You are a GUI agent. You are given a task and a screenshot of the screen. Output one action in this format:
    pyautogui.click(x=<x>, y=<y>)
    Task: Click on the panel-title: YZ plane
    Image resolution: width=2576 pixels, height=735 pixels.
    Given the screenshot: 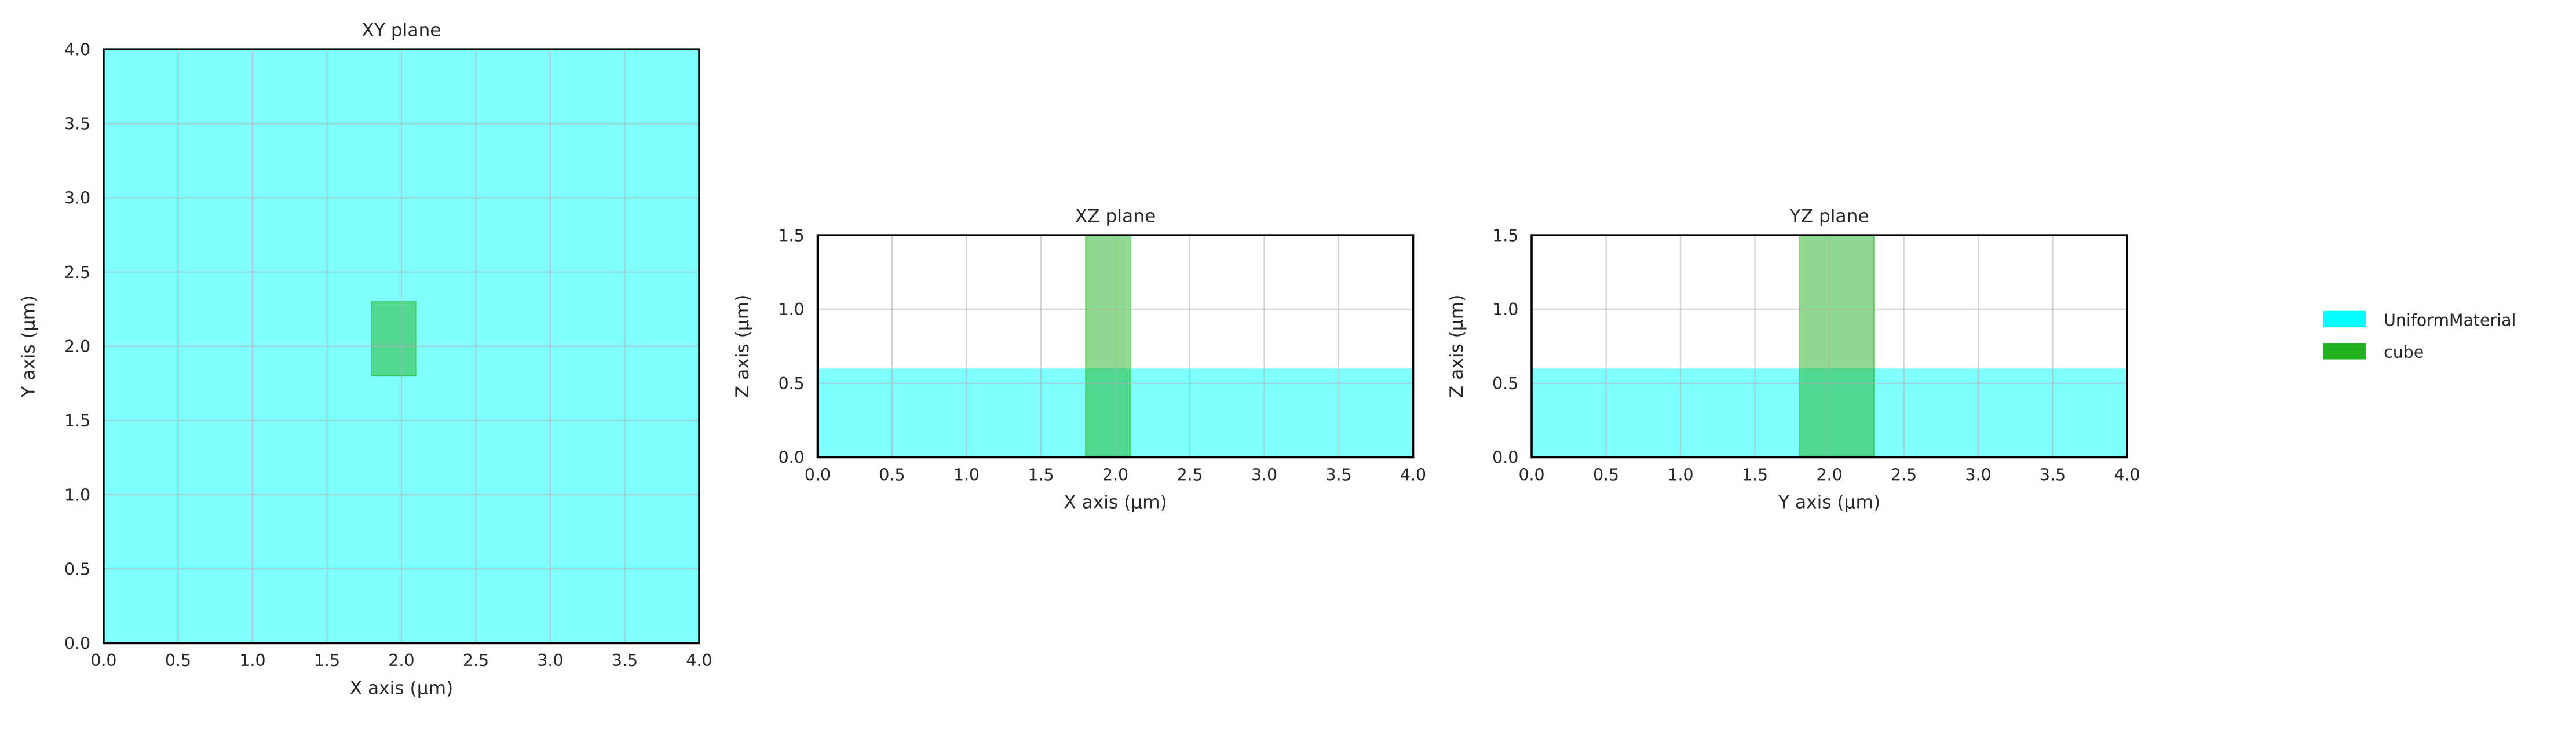 What is the action you would take?
    pyautogui.click(x=1829, y=216)
    